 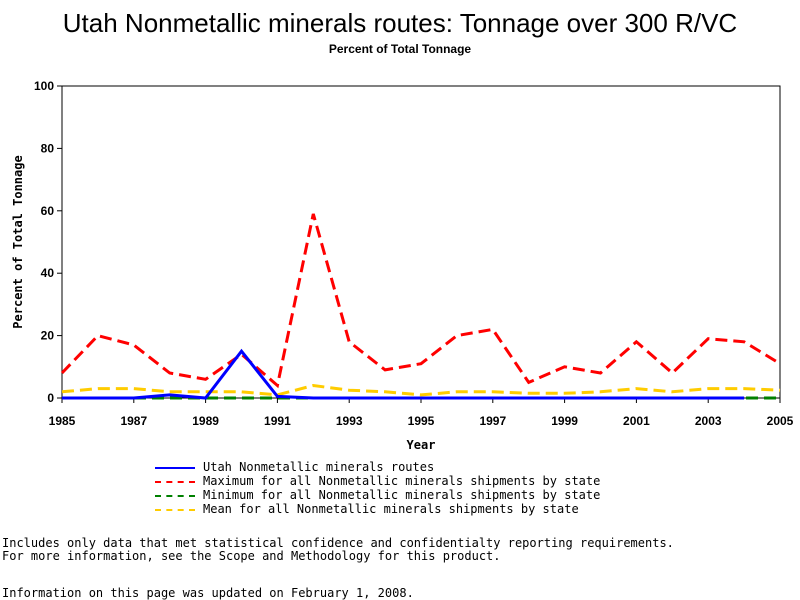 What do you see at coordinates (205, 421) in the screenshot?
I see `x-tick-label: 1989` at bounding box center [205, 421].